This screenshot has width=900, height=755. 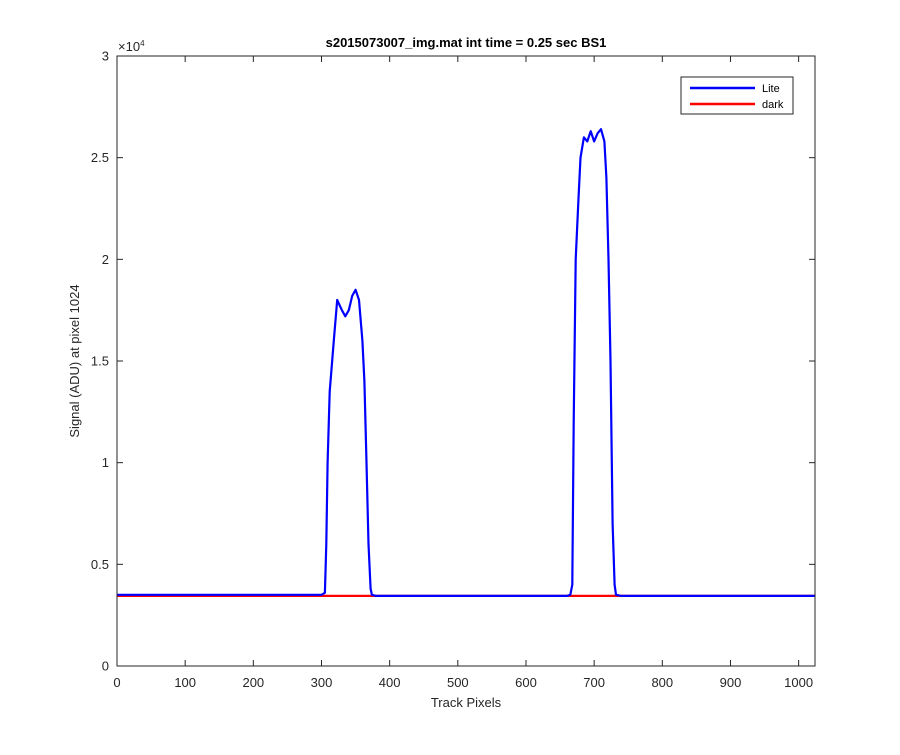 I want to click on x-tick-label: 600, so click(x=526, y=682).